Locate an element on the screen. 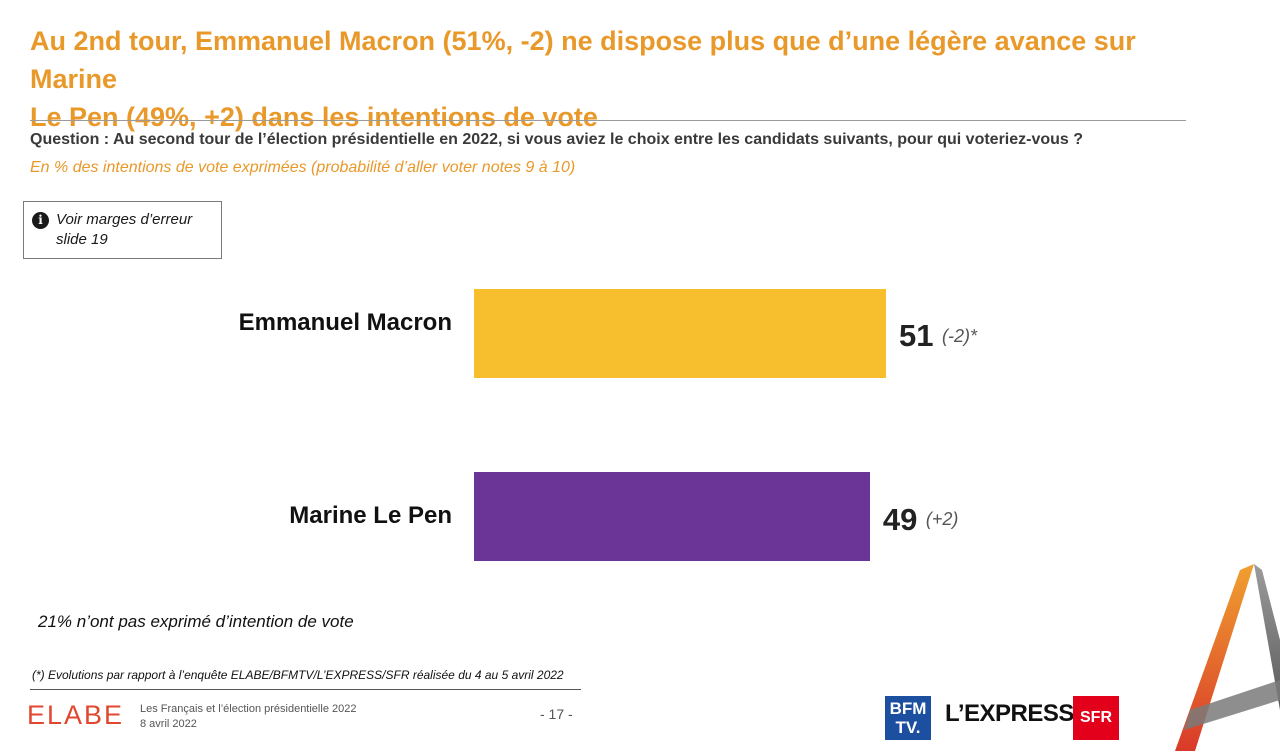 Image resolution: width=1280 pixels, height=751 pixels. evolution-label-macron: (-2)* is located at coordinates (959, 336).